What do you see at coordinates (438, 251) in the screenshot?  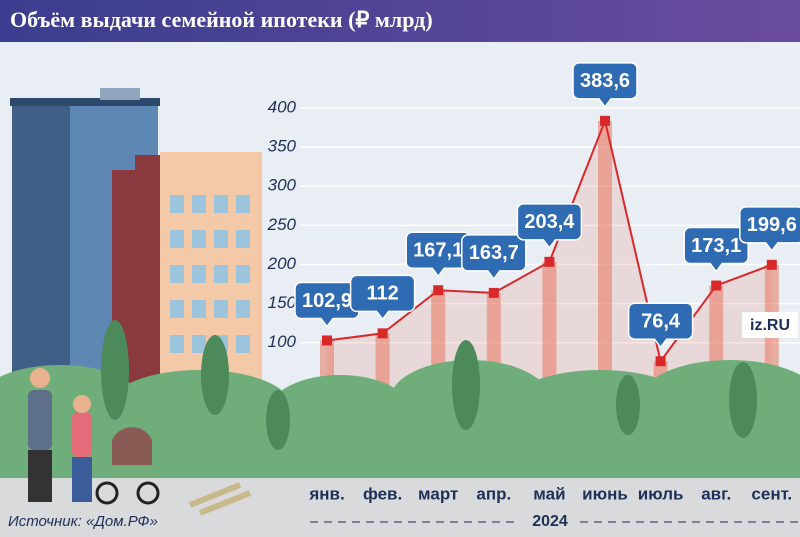 I see `value-label: 167,1` at bounding box center [438, 251].